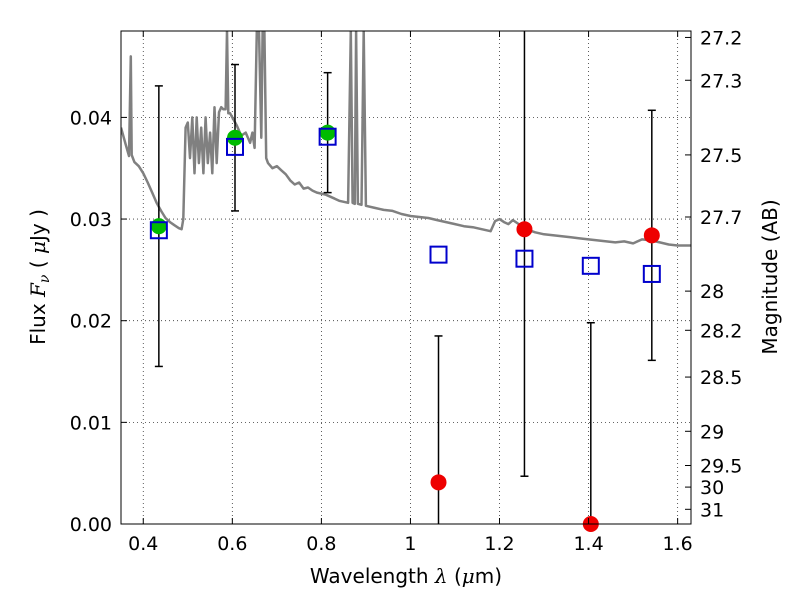  Describe the element at coordinates (499, 544) in the screenshot. I see `x-tick-label: 1.2` at that location.